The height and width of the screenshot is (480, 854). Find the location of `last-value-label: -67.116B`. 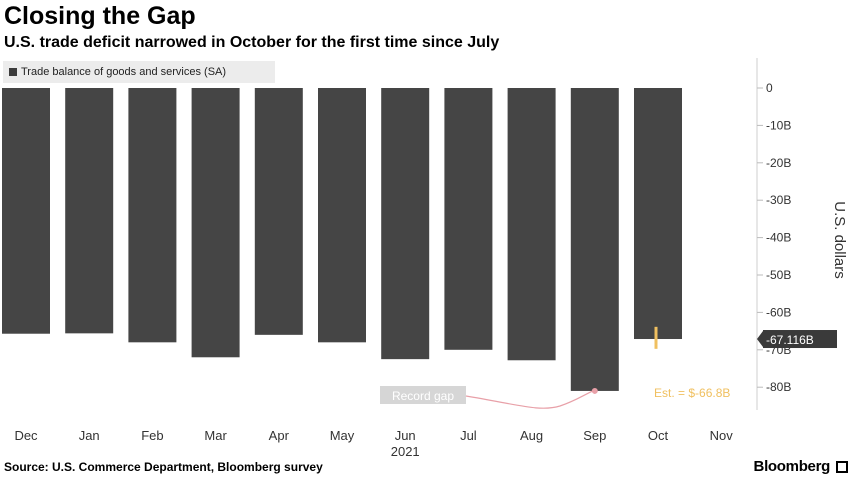

last-value-label: -67.116B is located at coordinates (790, 340).